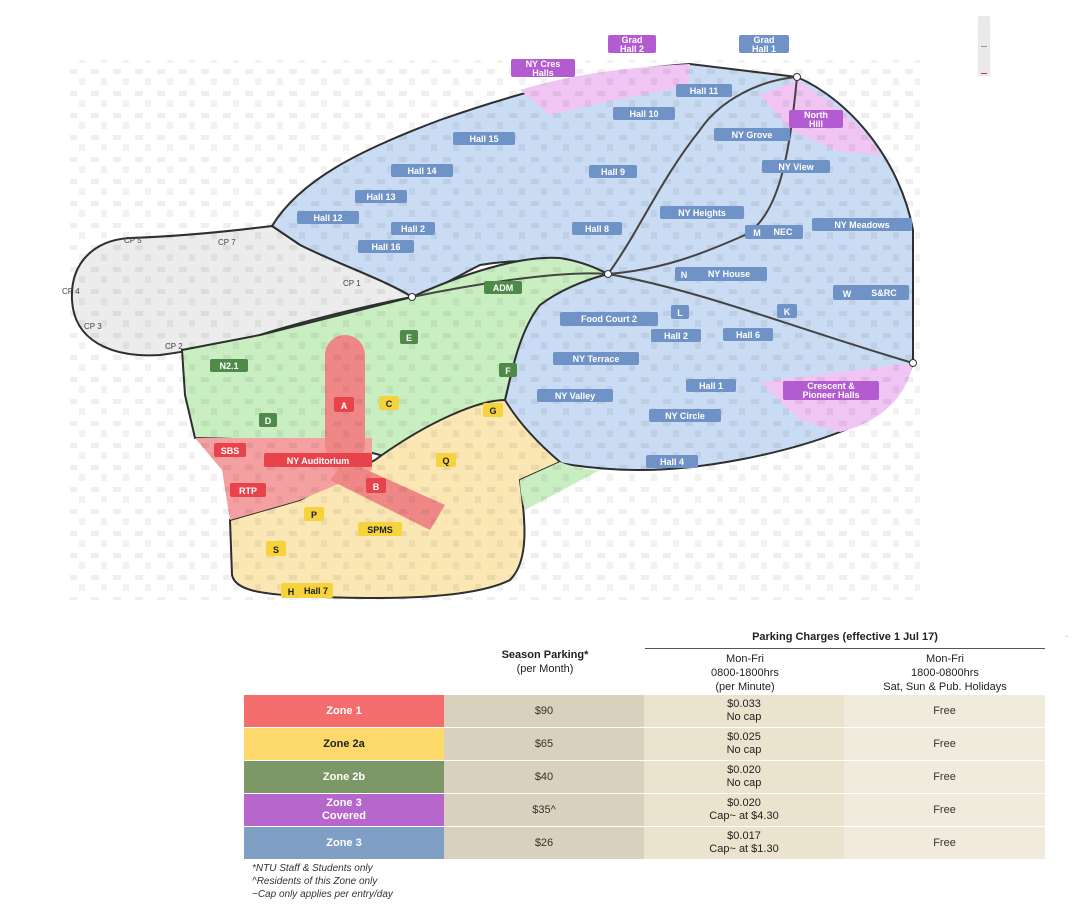  I want to click on map-label-letter-w: W, so click(847, 294).